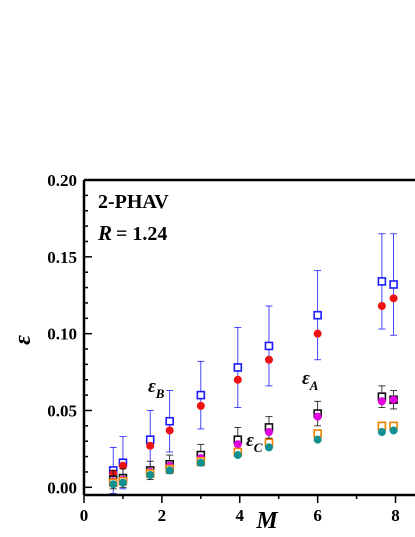 The height and width of the screenshot is (537, 415). Describe the element at coordinates (133, 202) in the screenshot. I see `panel-label: 2-PHAV` at that location.